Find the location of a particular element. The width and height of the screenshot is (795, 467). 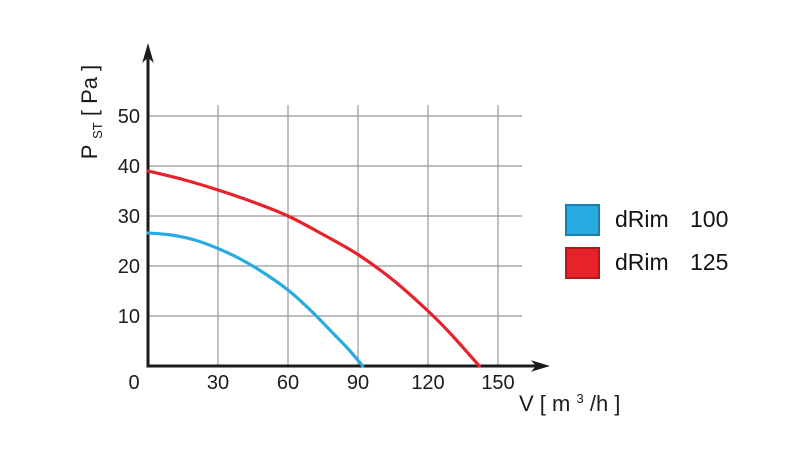

x-axis-title: V [ m 3 /h ] is located at coordinates (569, 399).